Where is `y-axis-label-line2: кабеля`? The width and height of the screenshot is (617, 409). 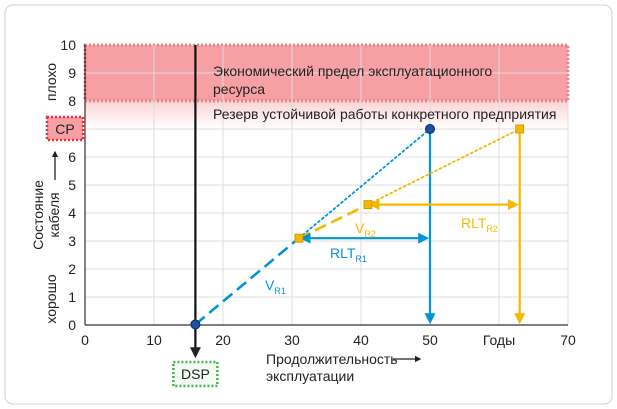
y-axis-label-line2: кабеля is located at coordinates (54, 214).